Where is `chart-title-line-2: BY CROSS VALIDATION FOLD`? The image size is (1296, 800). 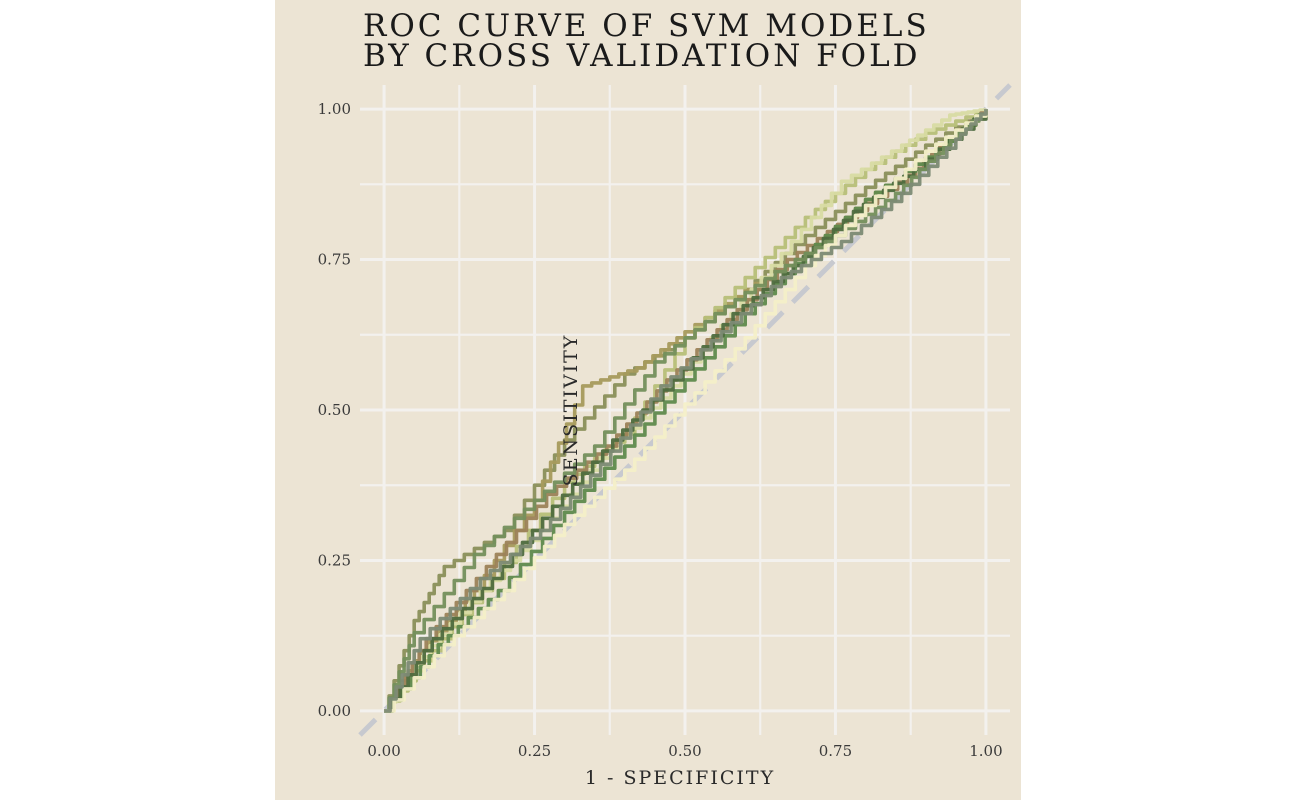
chart-title-line-2: BY CROSS VALIDATION FOLD is located at coordinates (642, 56).